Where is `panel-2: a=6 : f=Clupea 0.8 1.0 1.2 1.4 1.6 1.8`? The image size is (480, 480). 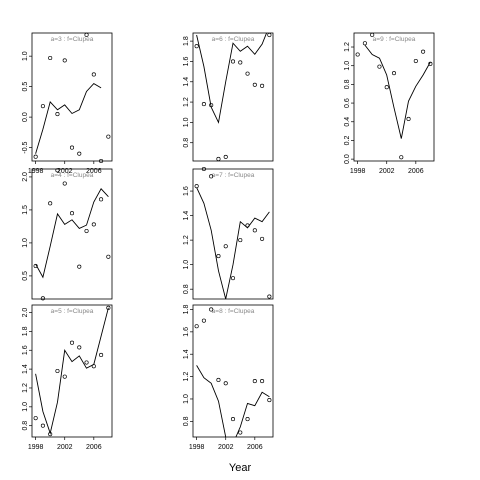
panel-2: a=6 : f=Clupea 0.8 1.0 1.2 1.4 1.6 1.8 is located at coordinates (228, 97).